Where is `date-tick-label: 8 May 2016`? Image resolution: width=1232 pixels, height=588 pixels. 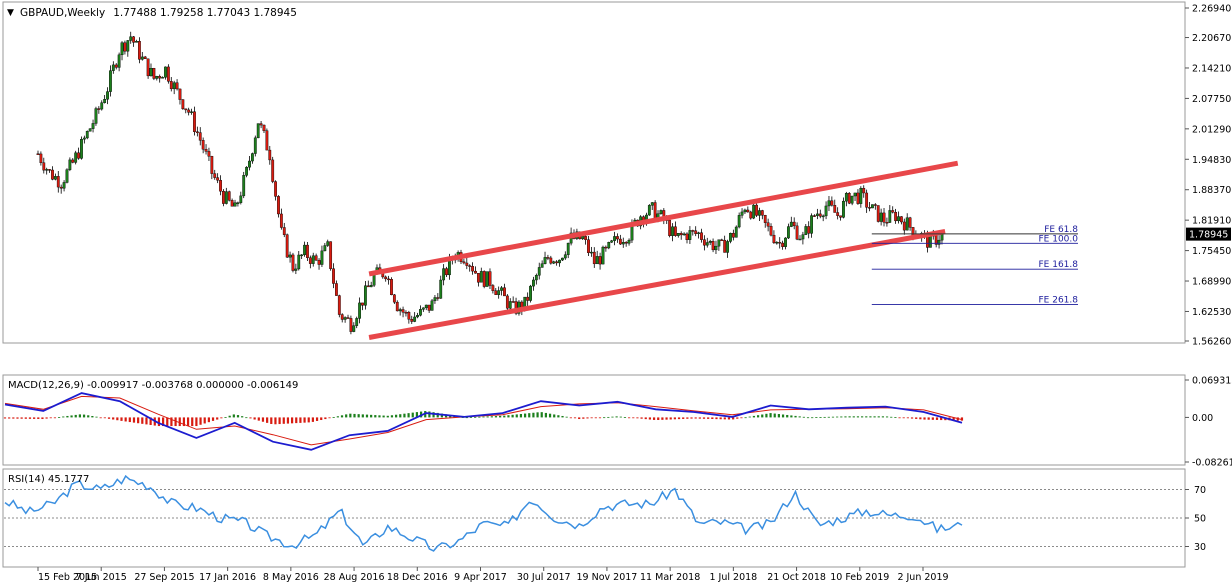 date-tick-label: 8 May 2016 is located at coordinates (291, 577).